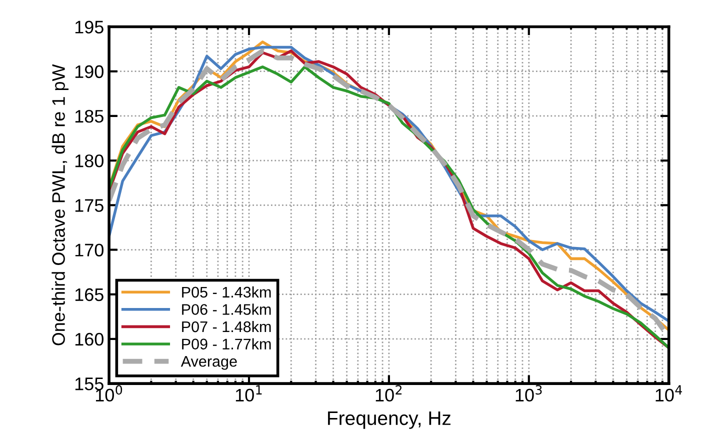 The image size is (727, 446). I want to click on legend-label: P07 - 1.48km, so click(226, 326).